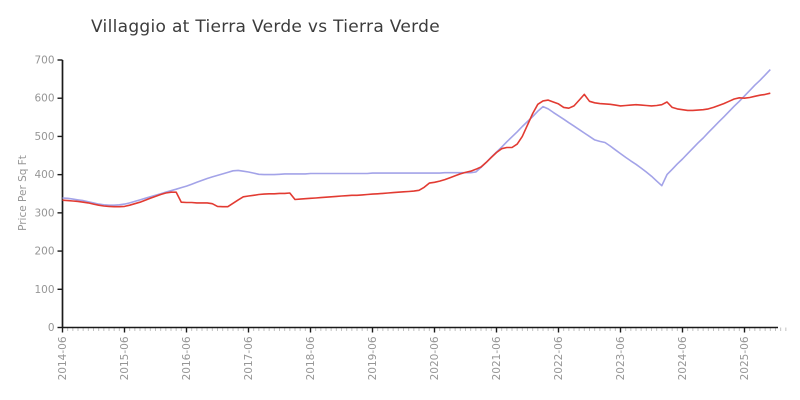  I want to click on x-tick-label: 2022-06, so click(559, 358).